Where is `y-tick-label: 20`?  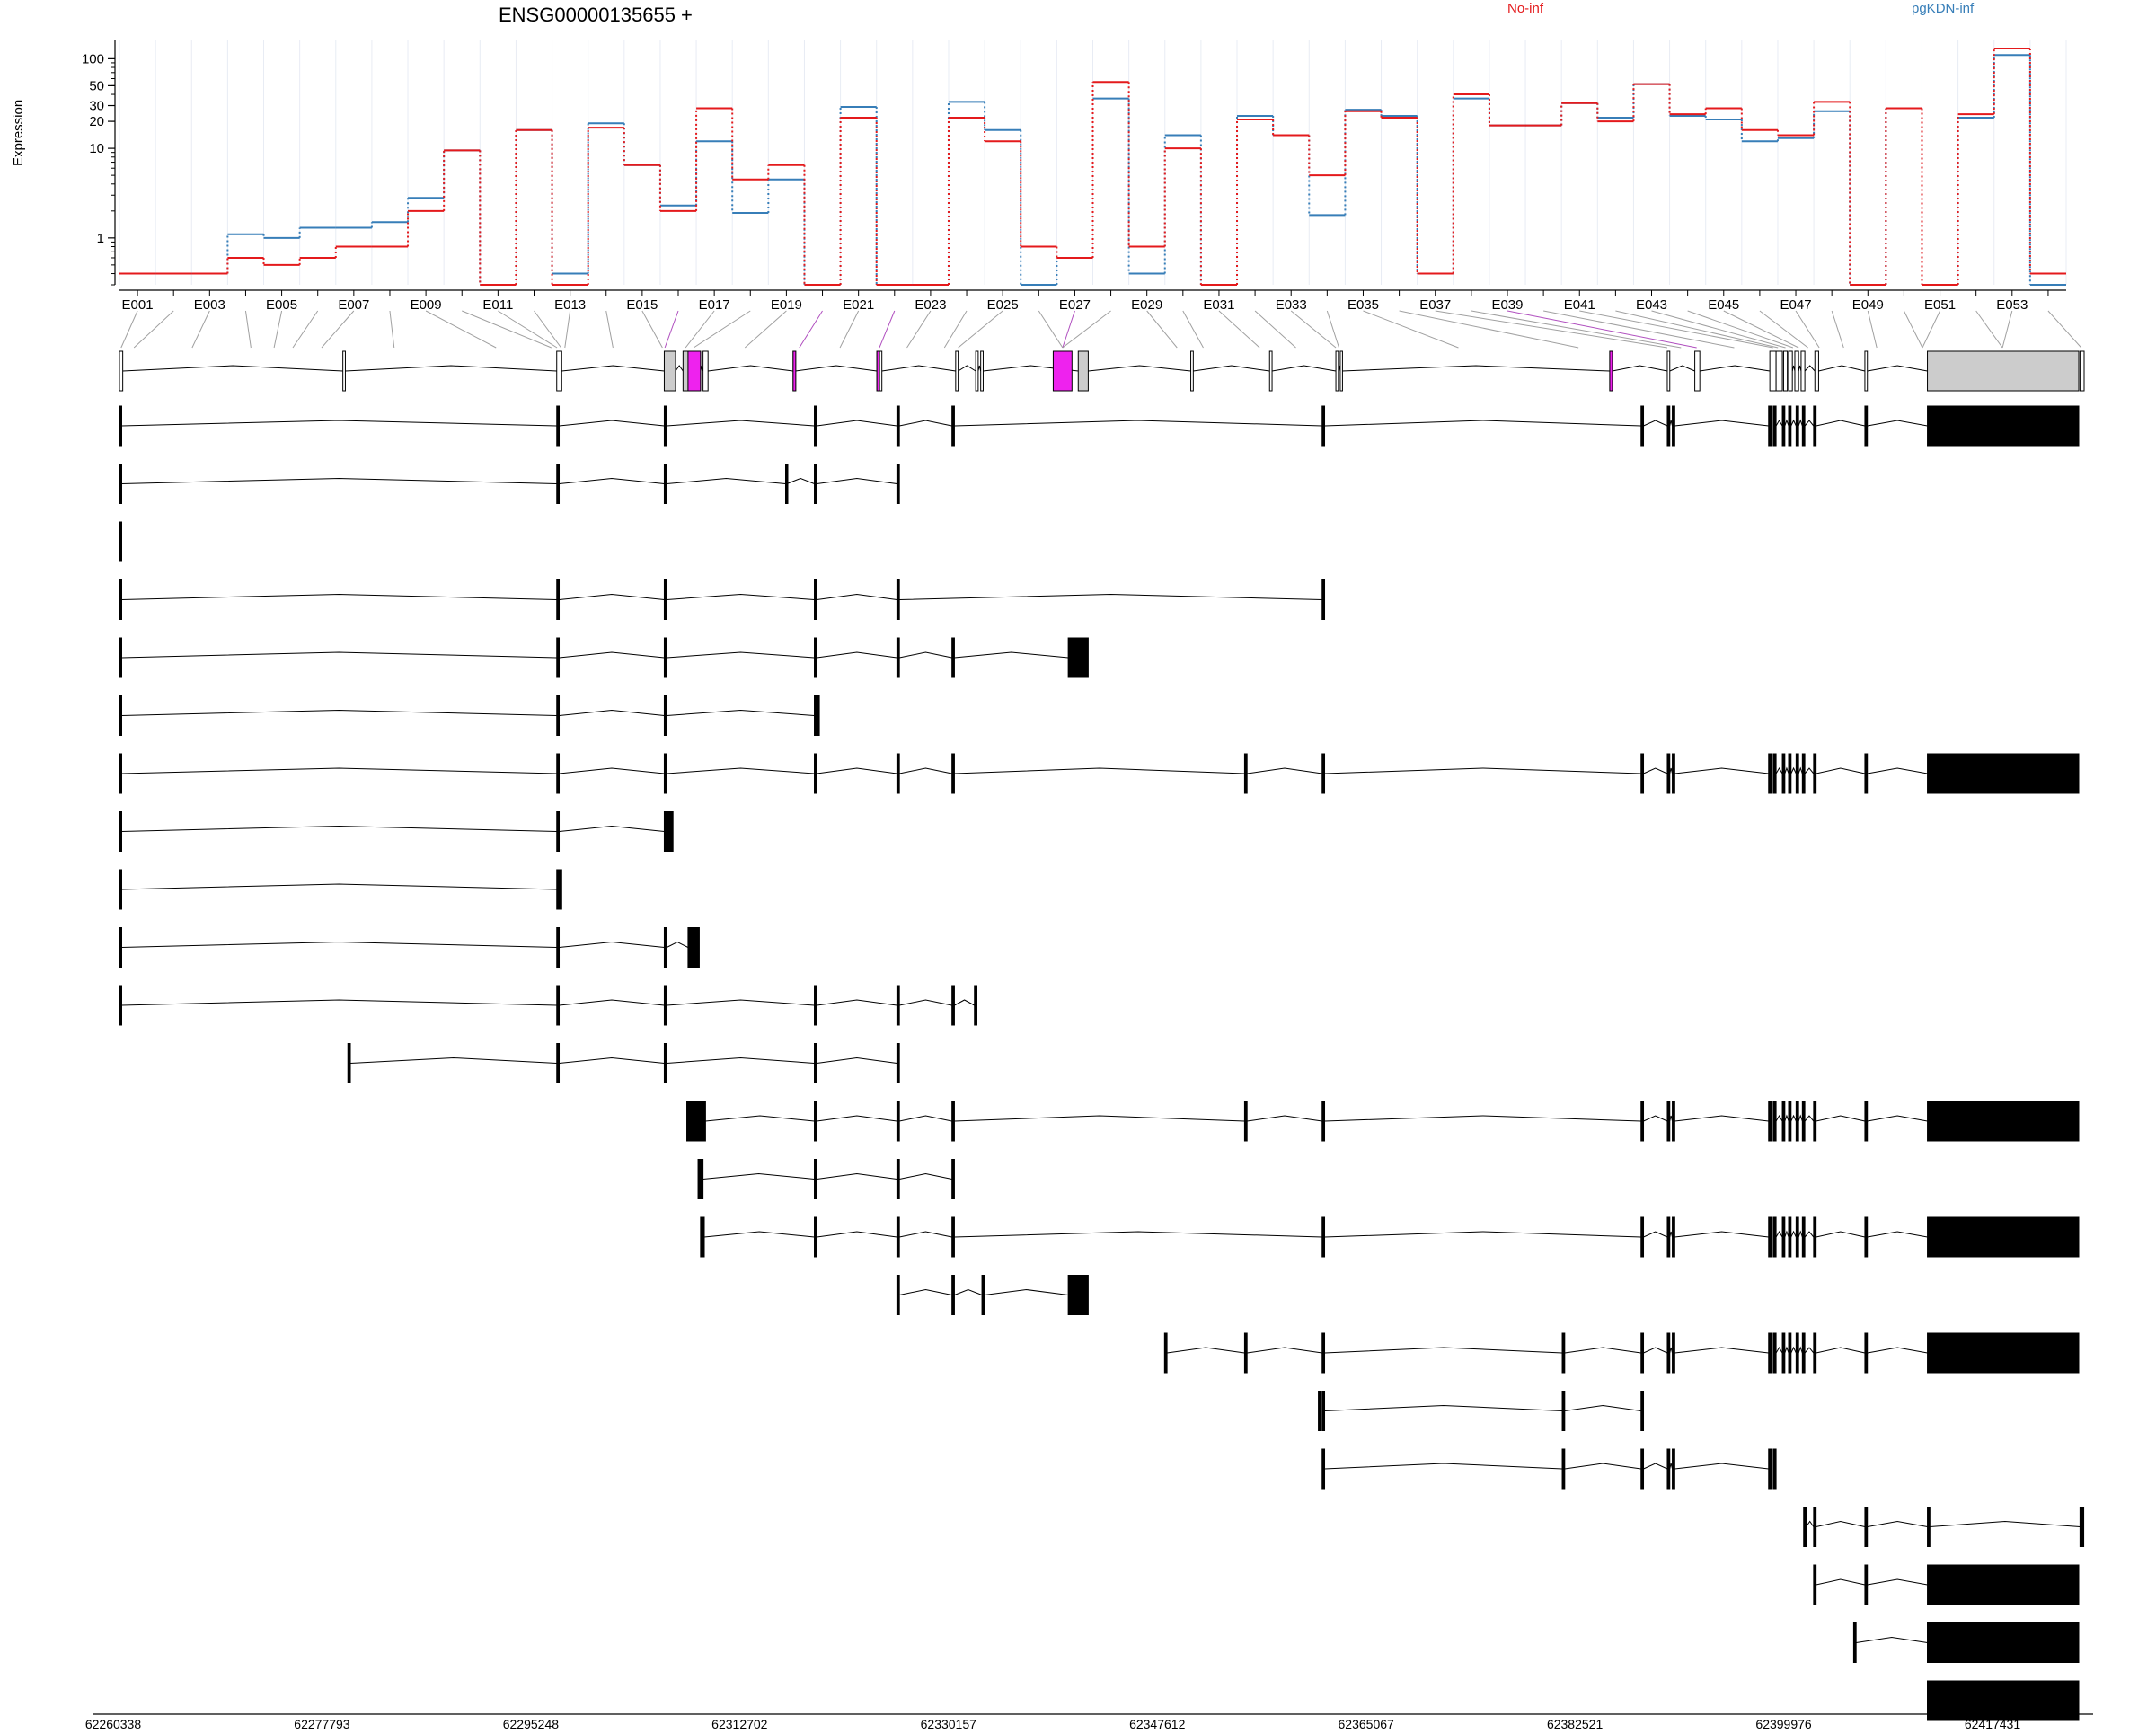
y-tick-label: 20 is located at coordinates (96, 121).